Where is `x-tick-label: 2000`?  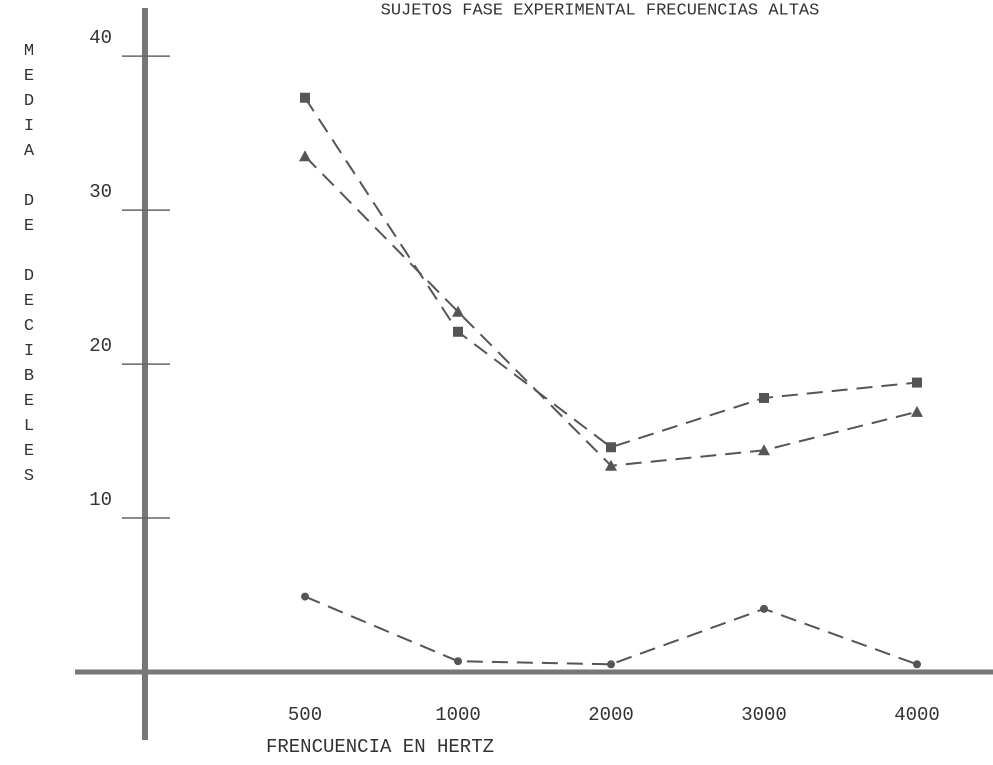
x-tick-label: 2000 is located at coordinates (611, 715).